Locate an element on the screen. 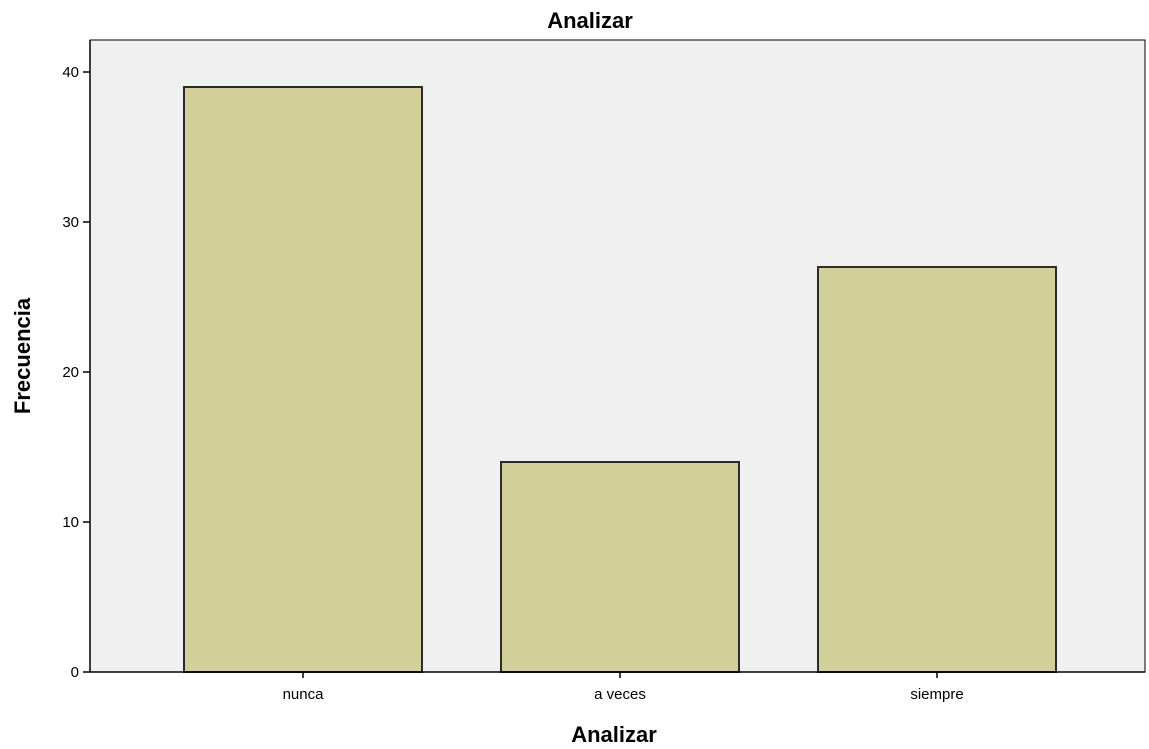 This screenshot has height=749, width=1149. bar-siempre is located at coordinates (937, 469).